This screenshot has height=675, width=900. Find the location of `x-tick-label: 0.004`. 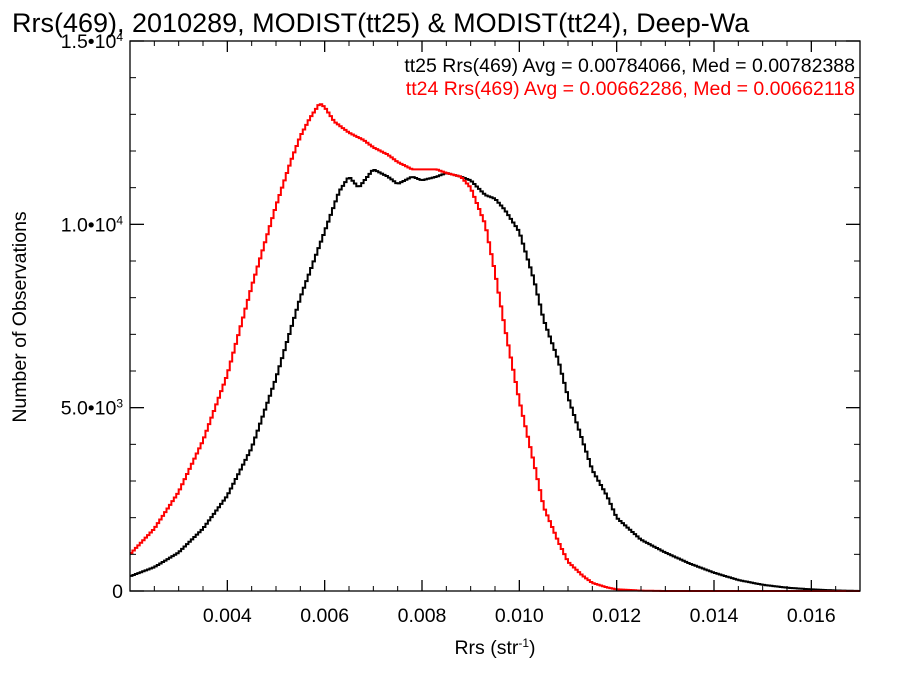

x-tick-label: 0.004 is located at coordinates (227, 616).